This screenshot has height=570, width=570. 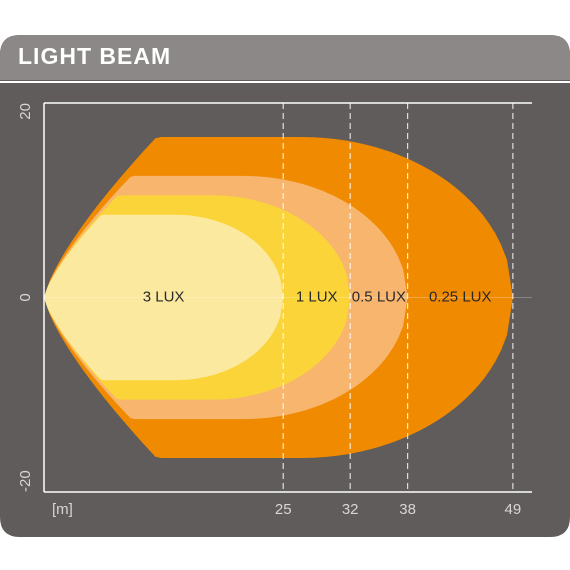 I want to click on x-tick-label: 32, so click(x=350, y=509).